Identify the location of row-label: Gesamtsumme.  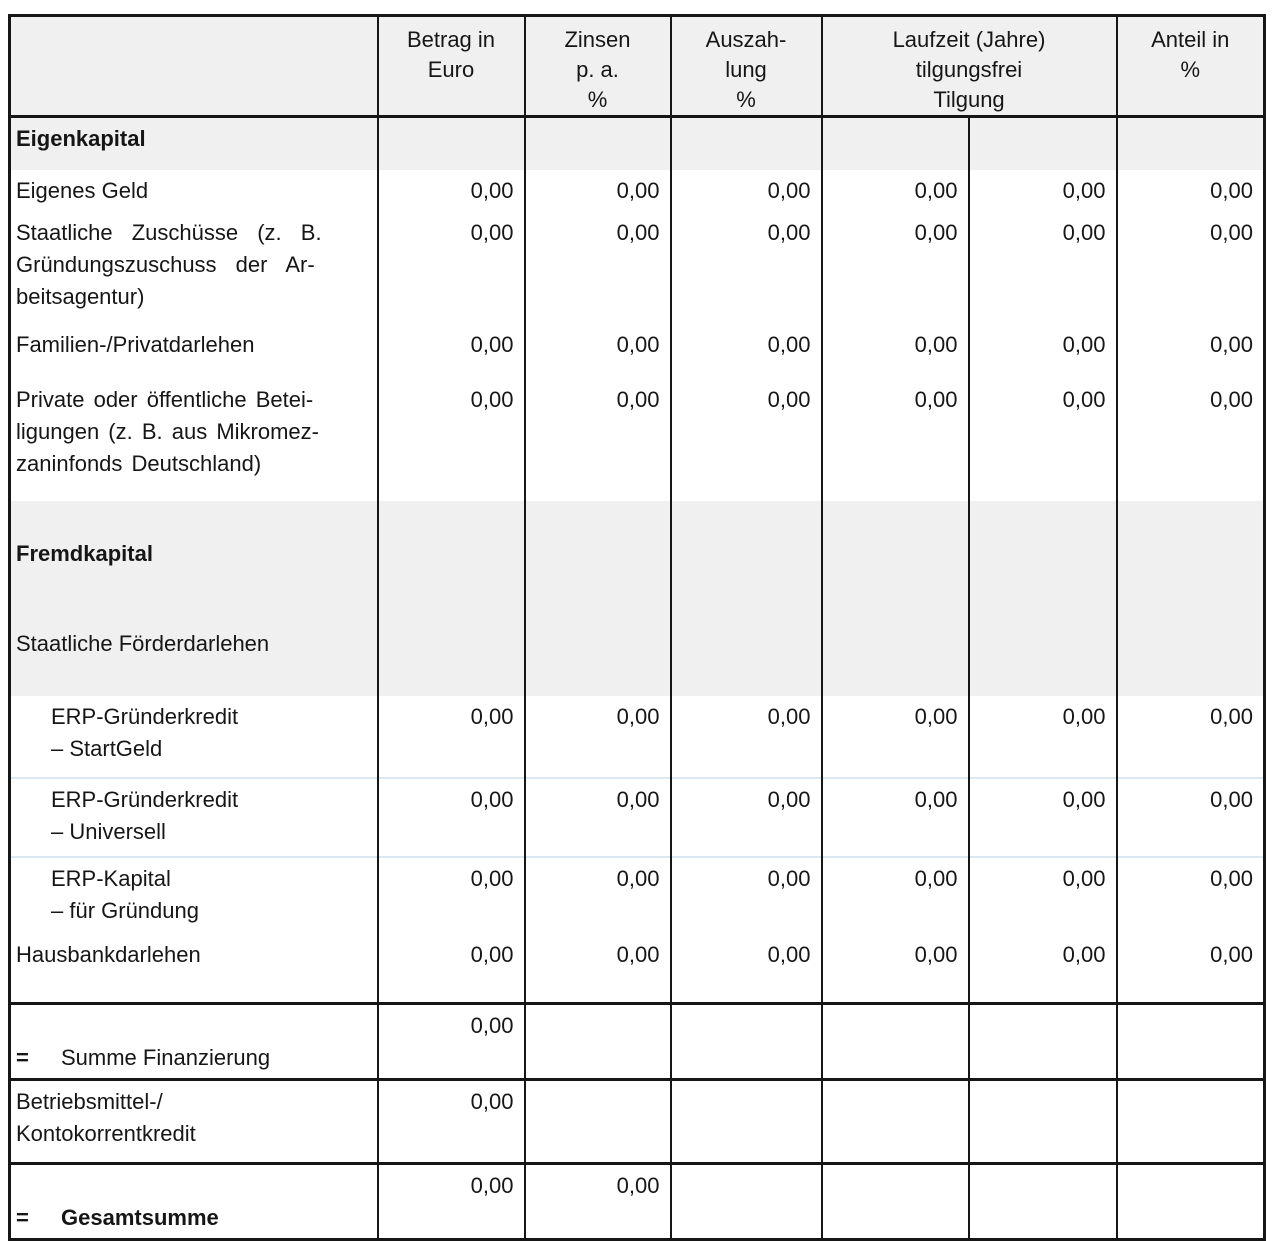
(140, 1217).